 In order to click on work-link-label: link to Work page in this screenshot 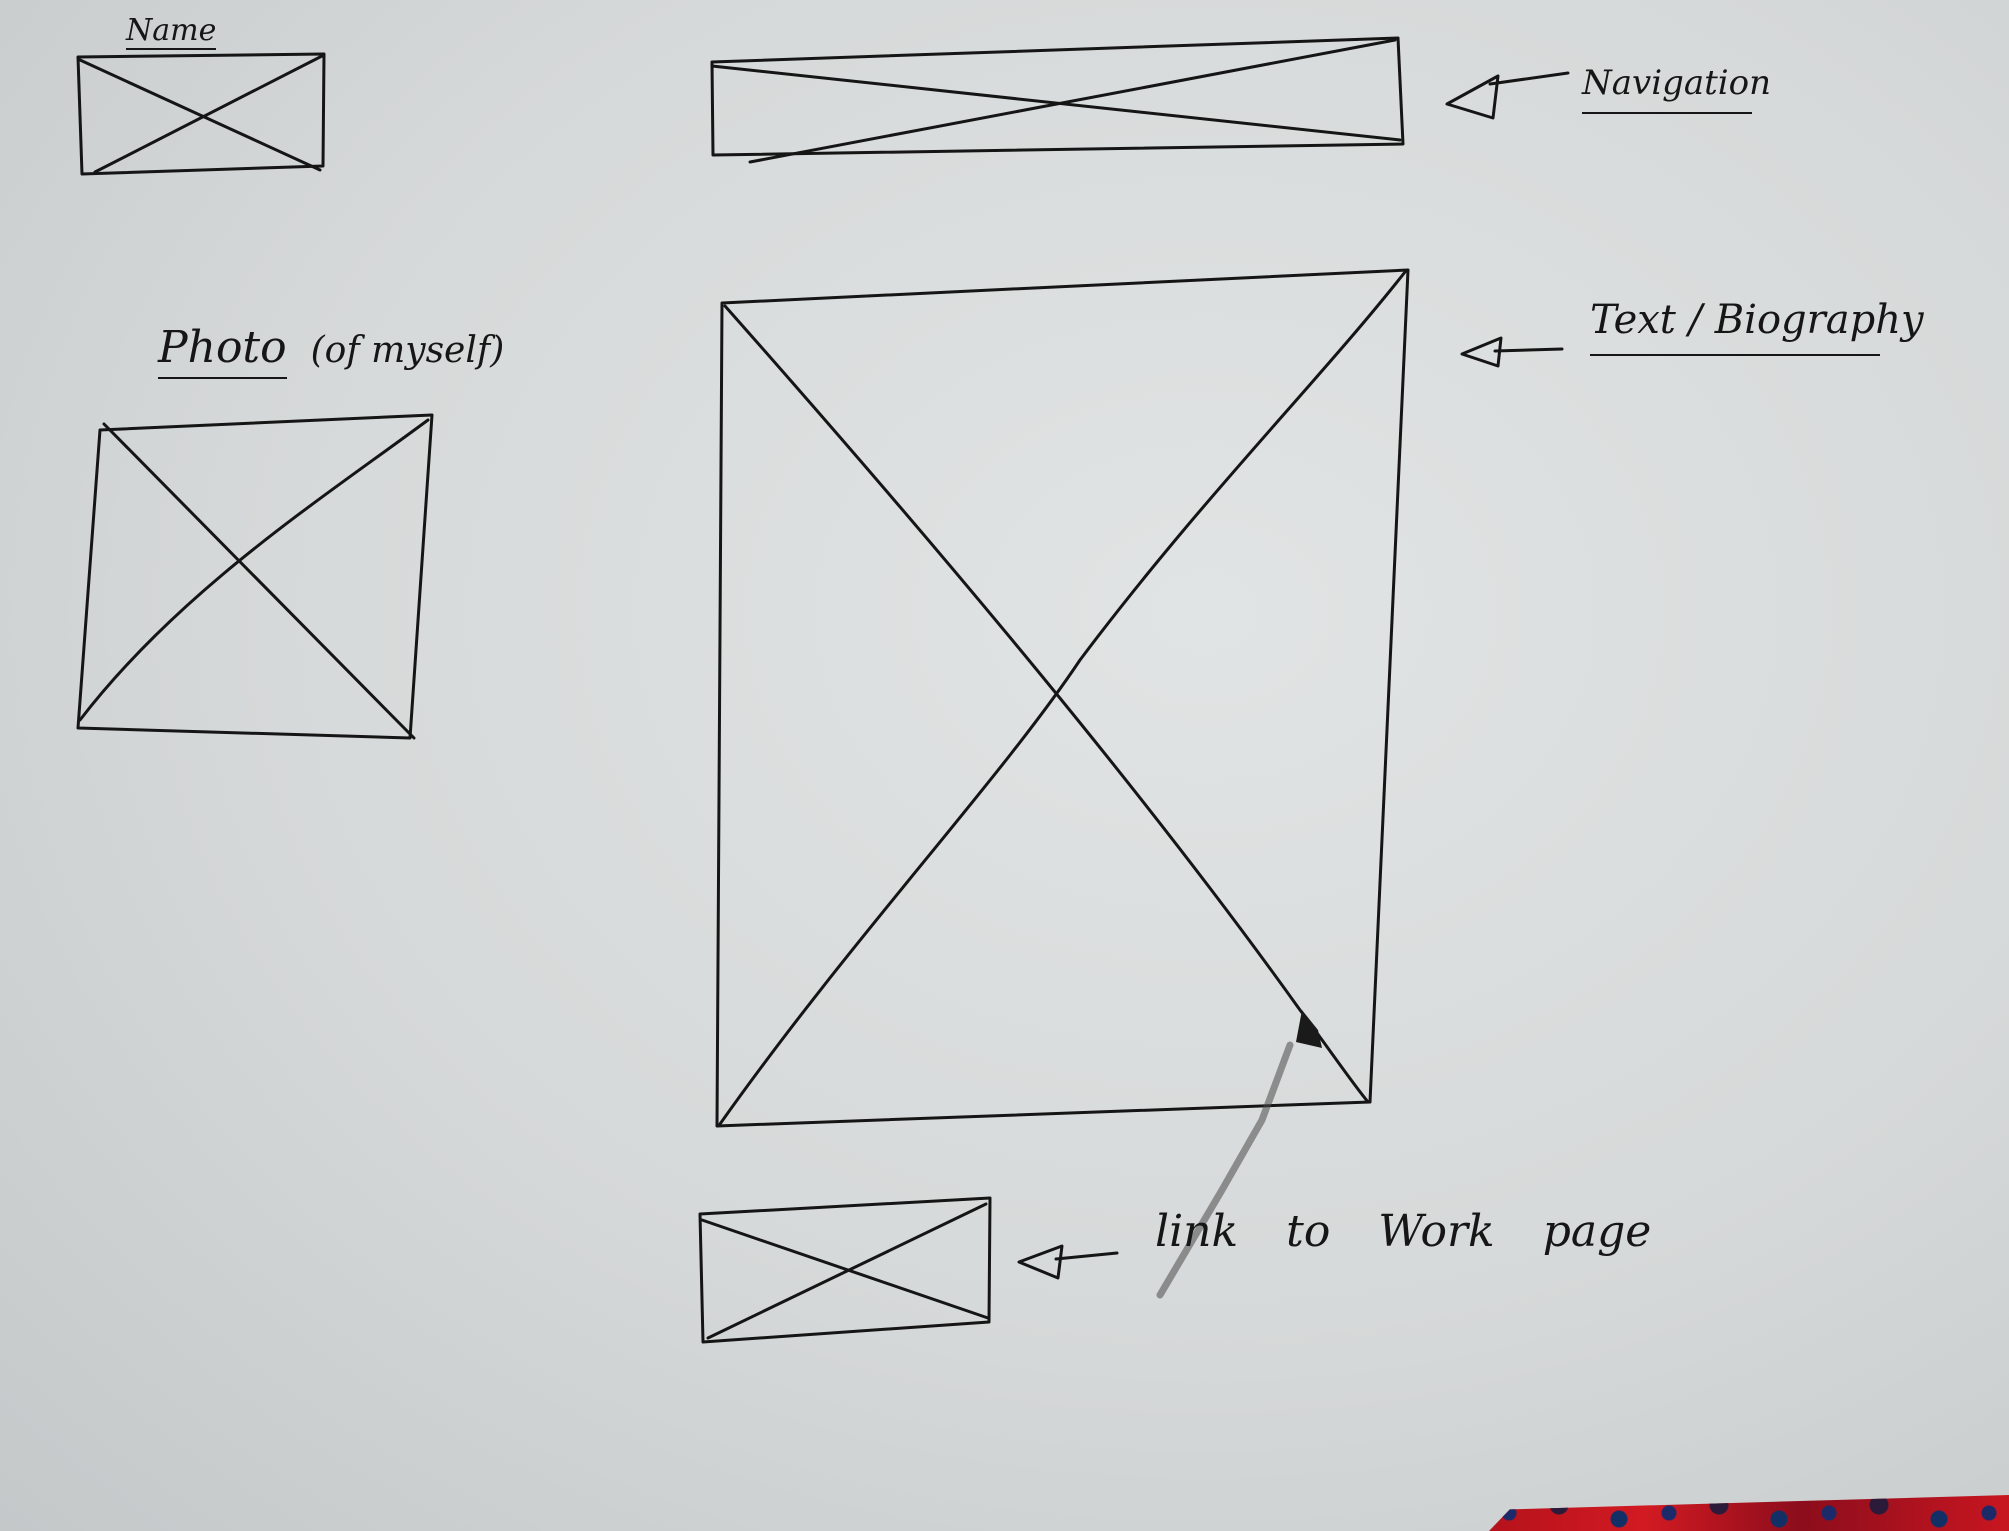, I will do `click(1403, 1231)`.